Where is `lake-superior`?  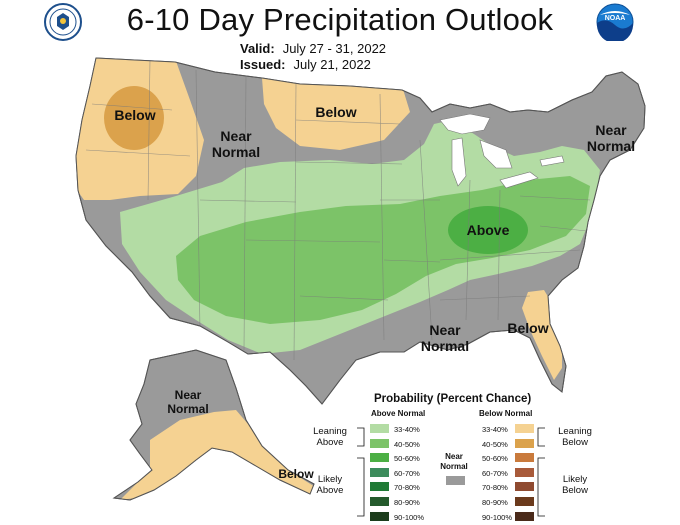
lake-superior is located at coordinates (465, 124).